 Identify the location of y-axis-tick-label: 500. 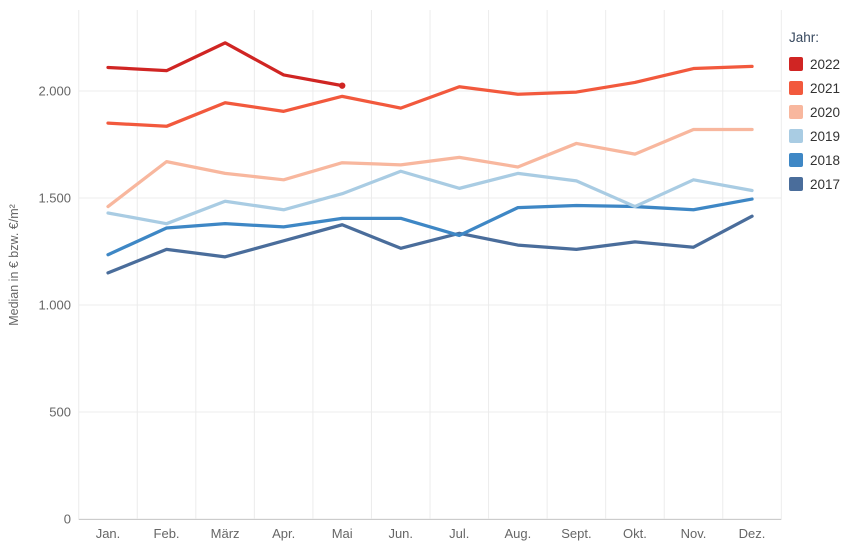
(60, 412).